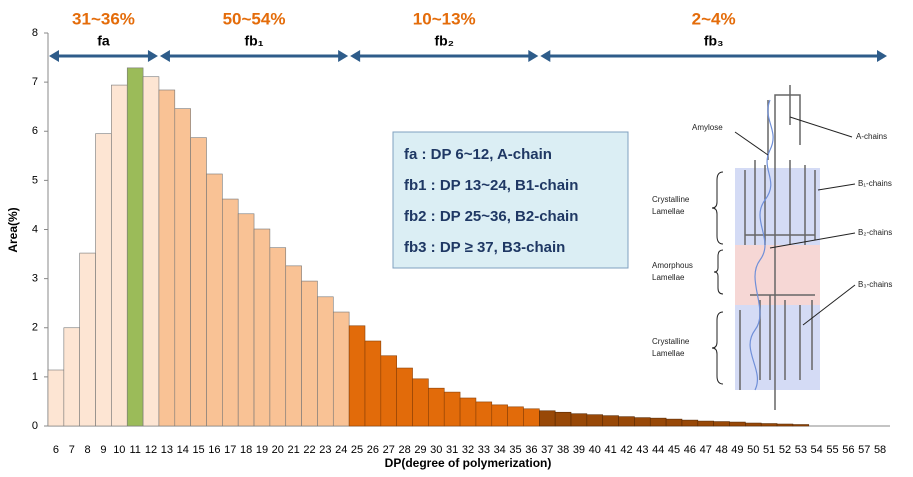 The width and height of the screenshot is (913, 477). Describe the element at coordinates (214, 450) in the screenshot. I see `x-tick-label: 16` at that location.